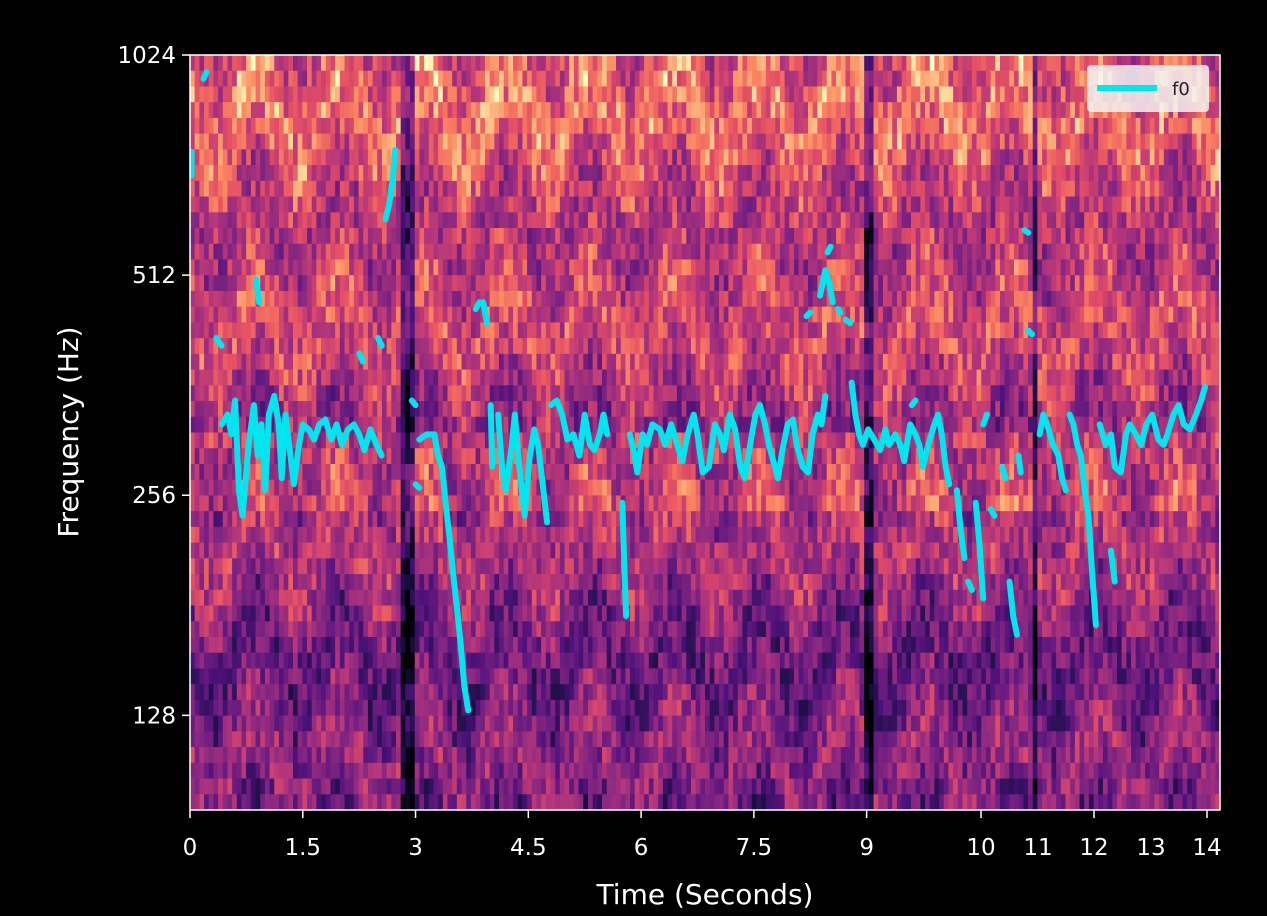 The height and width of the screenshot is (916, 1267). Describe the element at coordinates (1037, 848) in the screenshot. I see `x-tick-label: 11` at that location.